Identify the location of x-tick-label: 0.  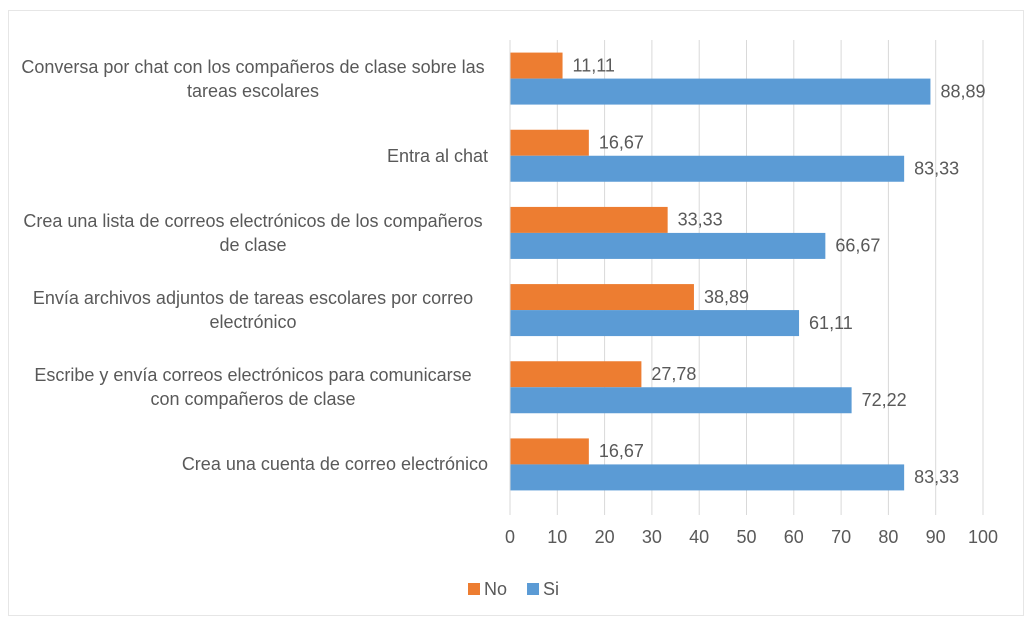
(510, 537).